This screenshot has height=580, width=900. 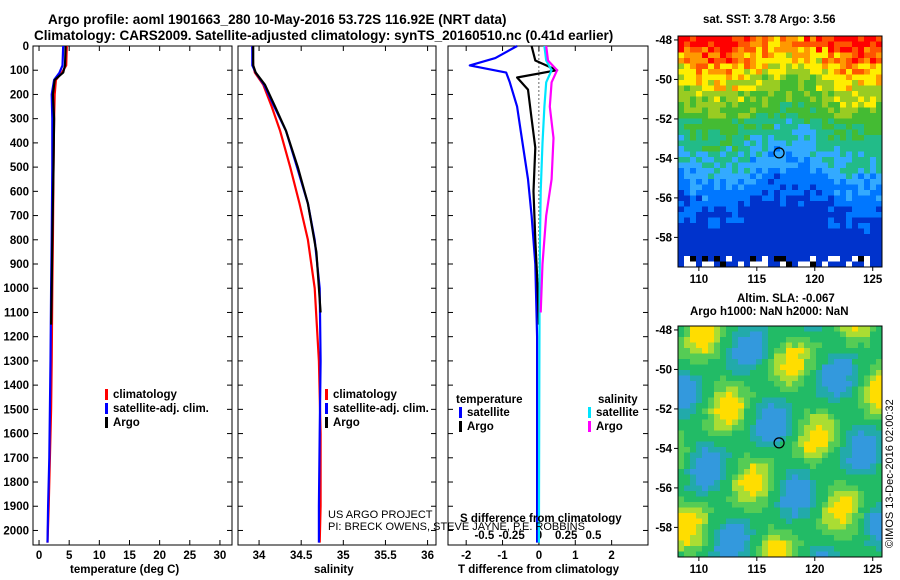 I want to click on x-tick-label-temperature: 5, so click(x=69, y=556).